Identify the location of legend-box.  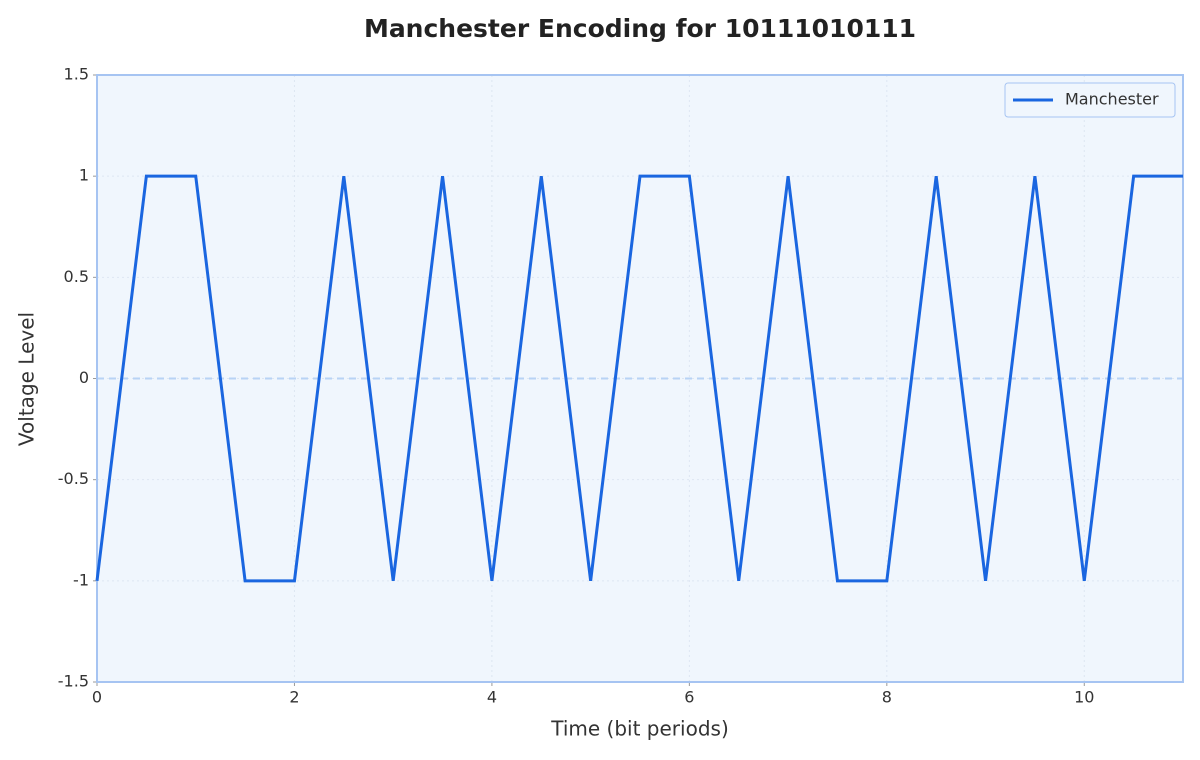
(1090, 100).